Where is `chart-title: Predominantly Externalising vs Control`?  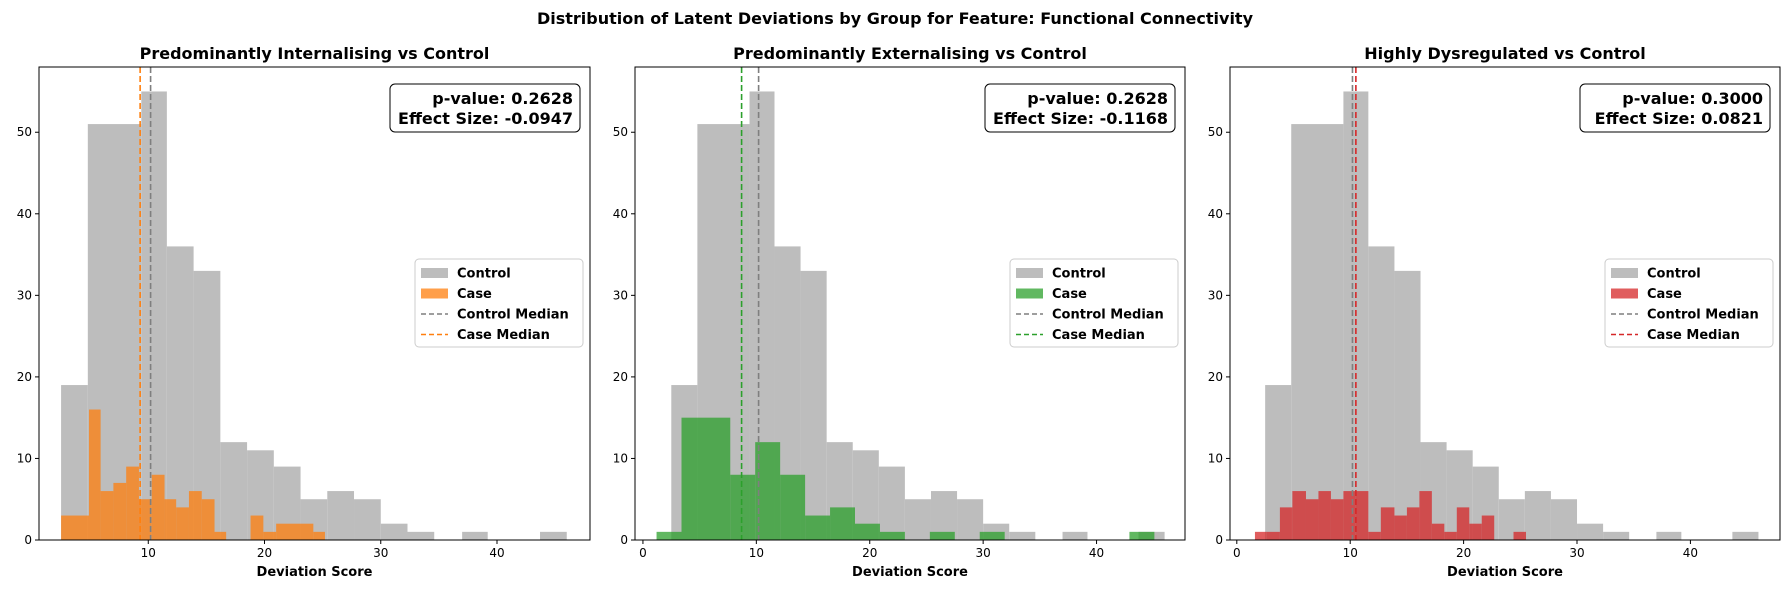 chart-title: Predominantly Externalising vs Control is located at coordinates (910, 53).